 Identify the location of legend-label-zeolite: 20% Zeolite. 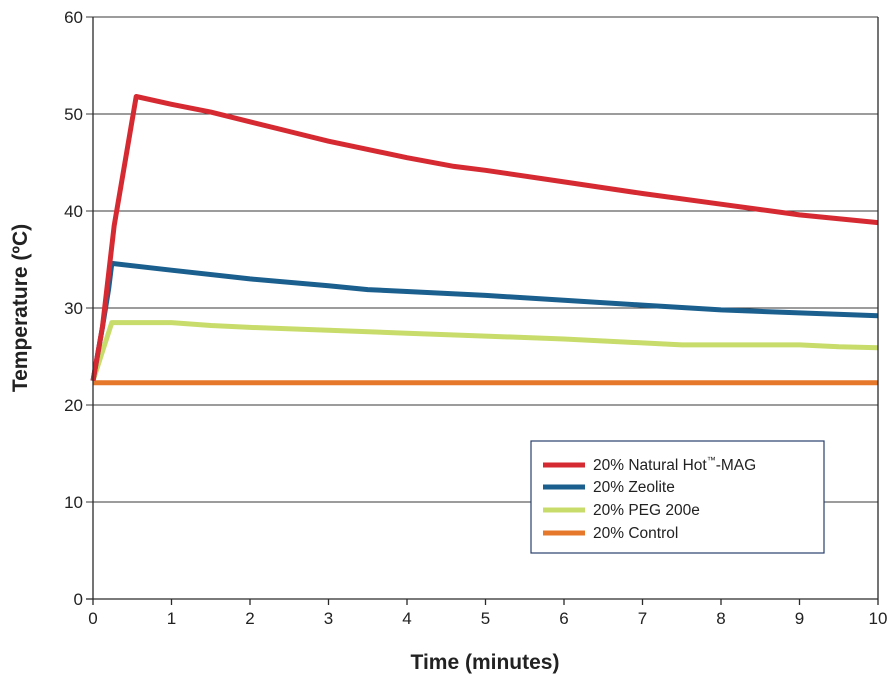
(634, 487).